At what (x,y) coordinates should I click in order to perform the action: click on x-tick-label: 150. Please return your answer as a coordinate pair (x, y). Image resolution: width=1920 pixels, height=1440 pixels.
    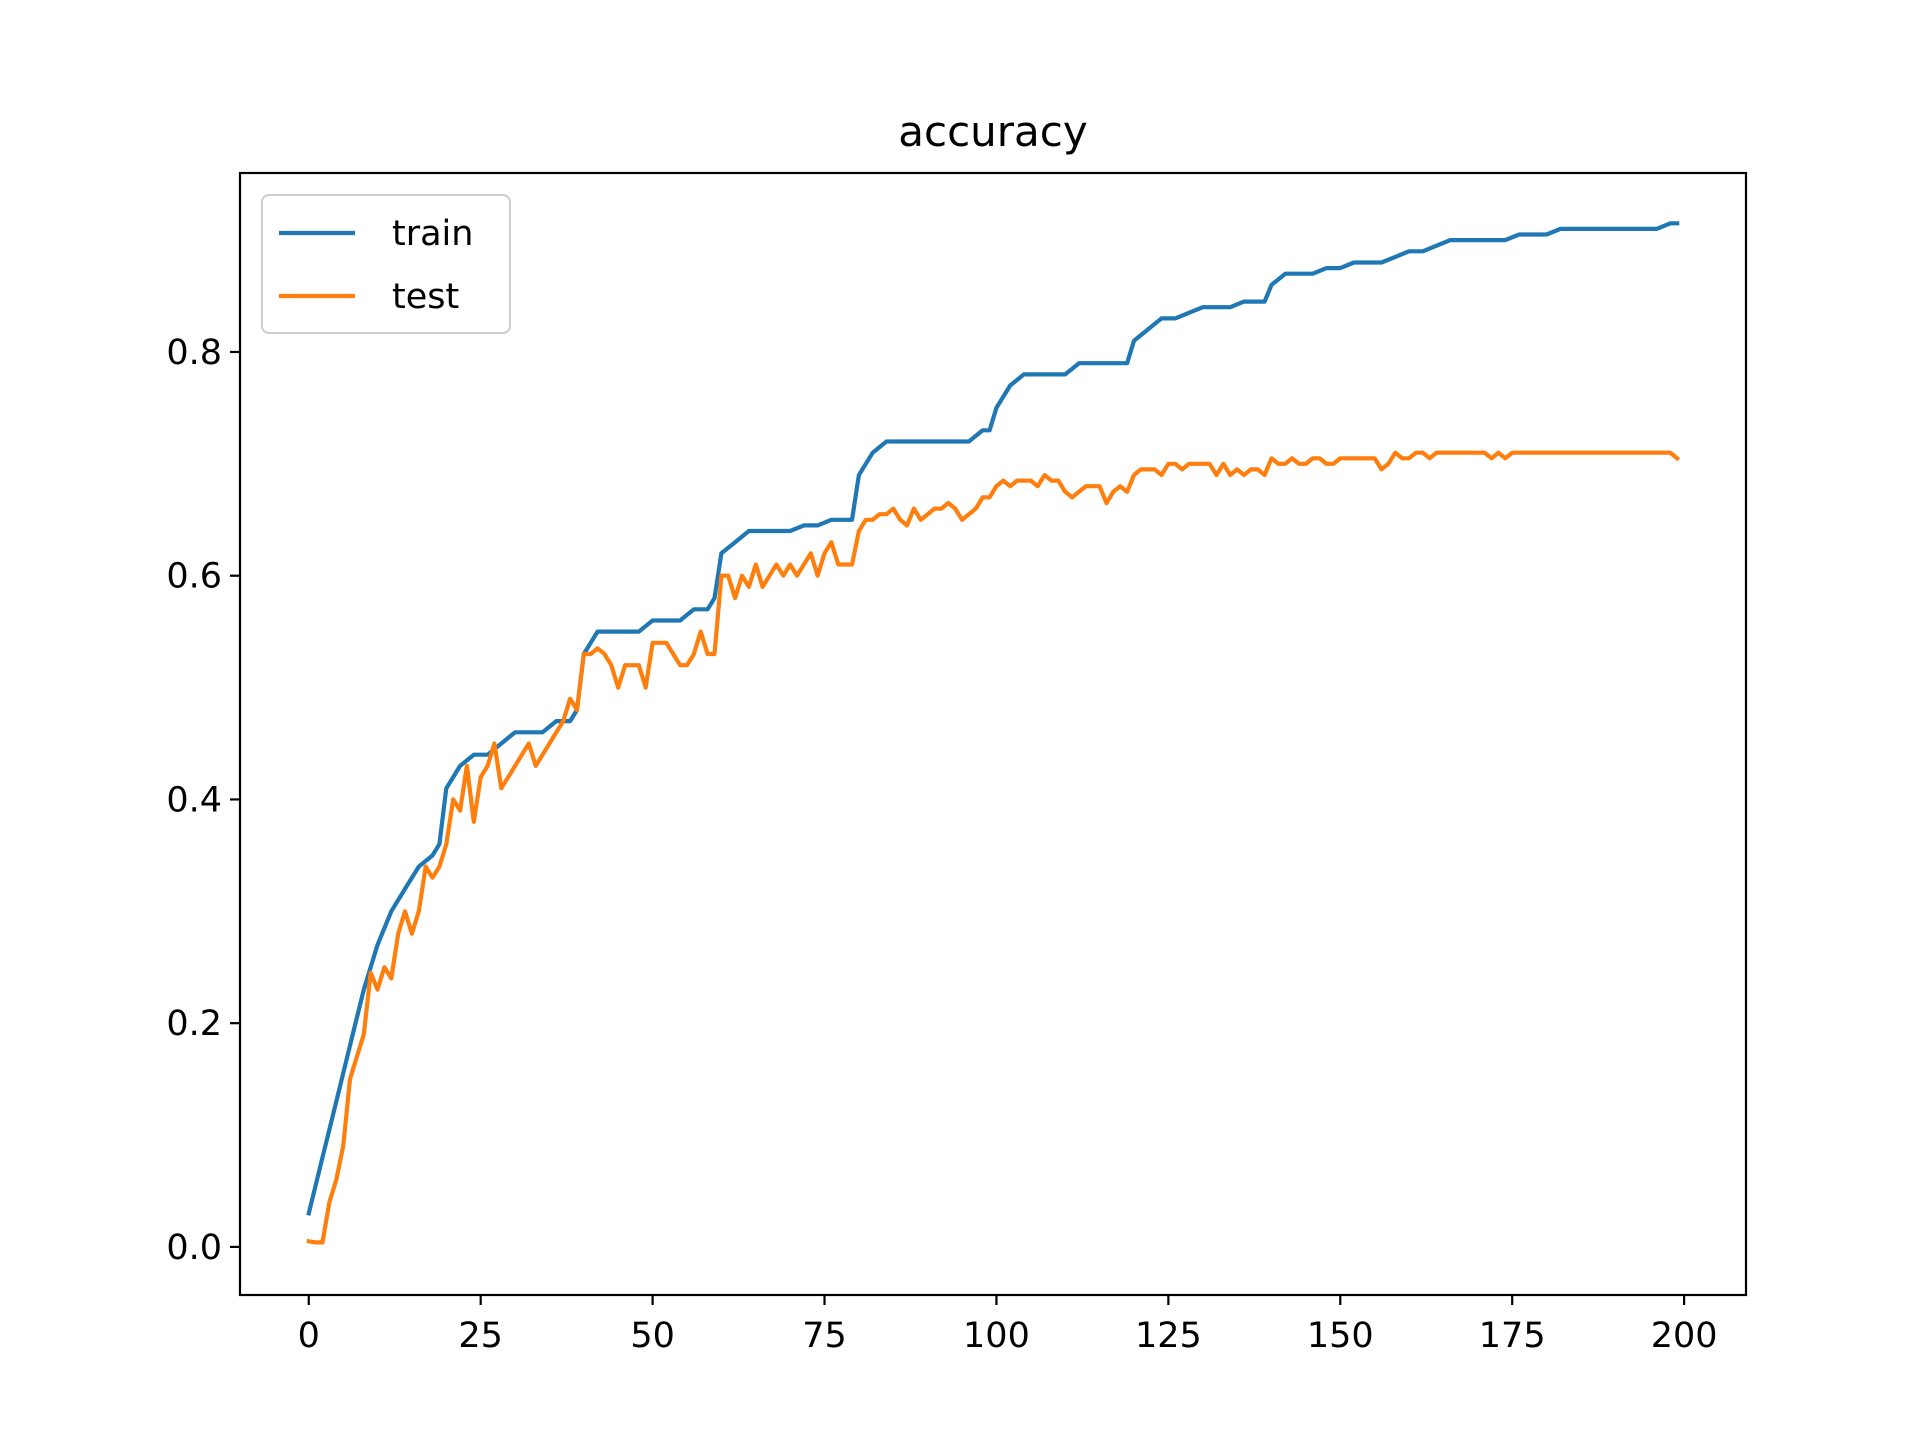
    Looking at the image, I should click on (1340, 1336).